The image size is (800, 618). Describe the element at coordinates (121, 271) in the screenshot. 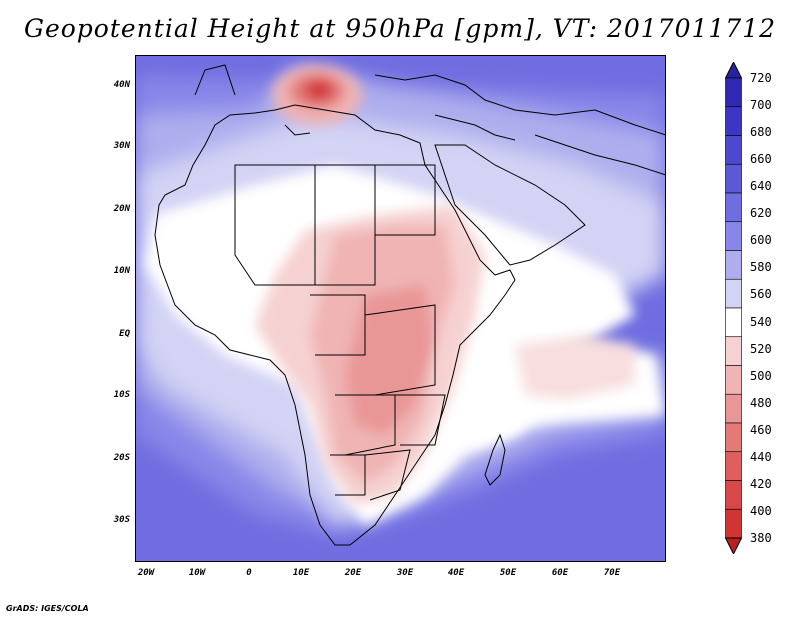

I see `lat-label-10n: 10N` at that location.